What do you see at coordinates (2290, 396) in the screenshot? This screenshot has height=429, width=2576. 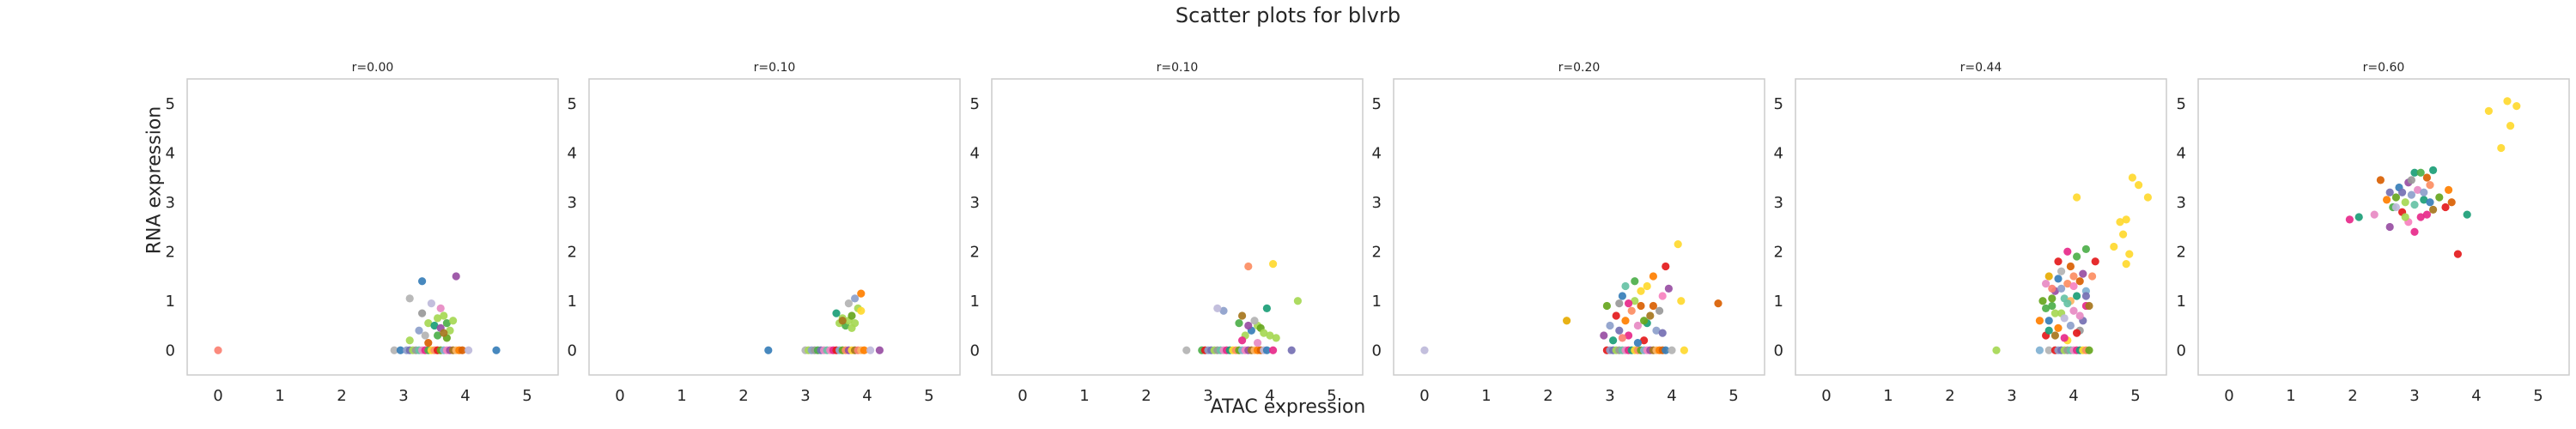 I see `x-tick-label: 1` at bounding box center [2290, 396].